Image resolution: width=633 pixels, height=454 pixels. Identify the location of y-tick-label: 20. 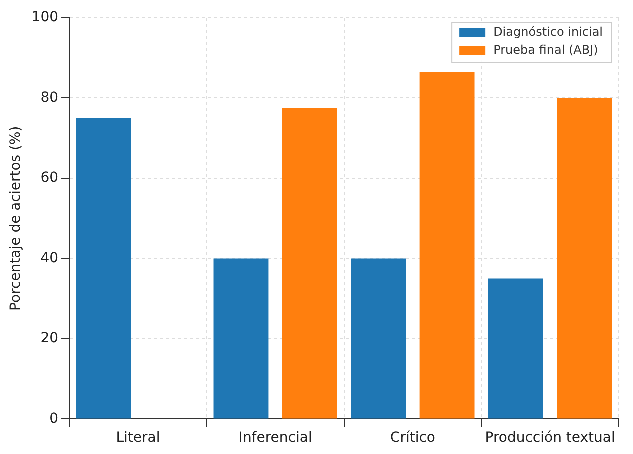
(49, 338).